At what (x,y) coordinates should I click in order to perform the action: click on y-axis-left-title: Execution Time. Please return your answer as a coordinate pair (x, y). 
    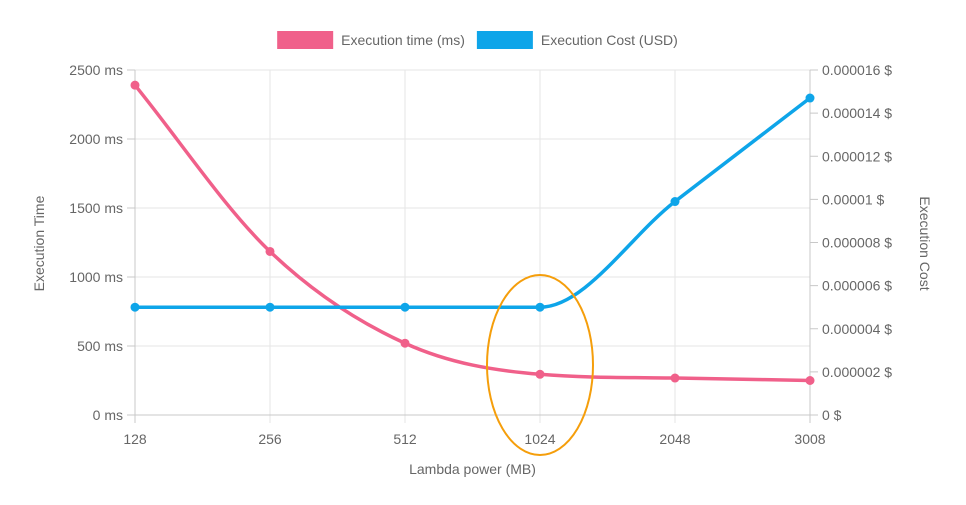
    Looking at the image, I should click on (39, 243).